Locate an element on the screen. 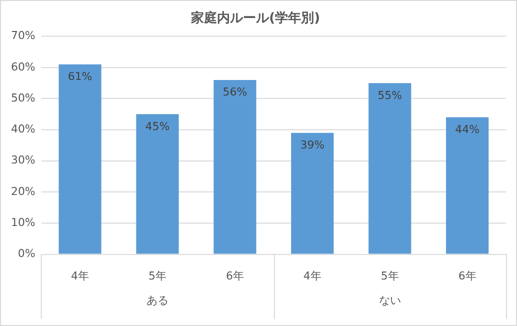  data-label: 44% is located at coordinates (467, 129).